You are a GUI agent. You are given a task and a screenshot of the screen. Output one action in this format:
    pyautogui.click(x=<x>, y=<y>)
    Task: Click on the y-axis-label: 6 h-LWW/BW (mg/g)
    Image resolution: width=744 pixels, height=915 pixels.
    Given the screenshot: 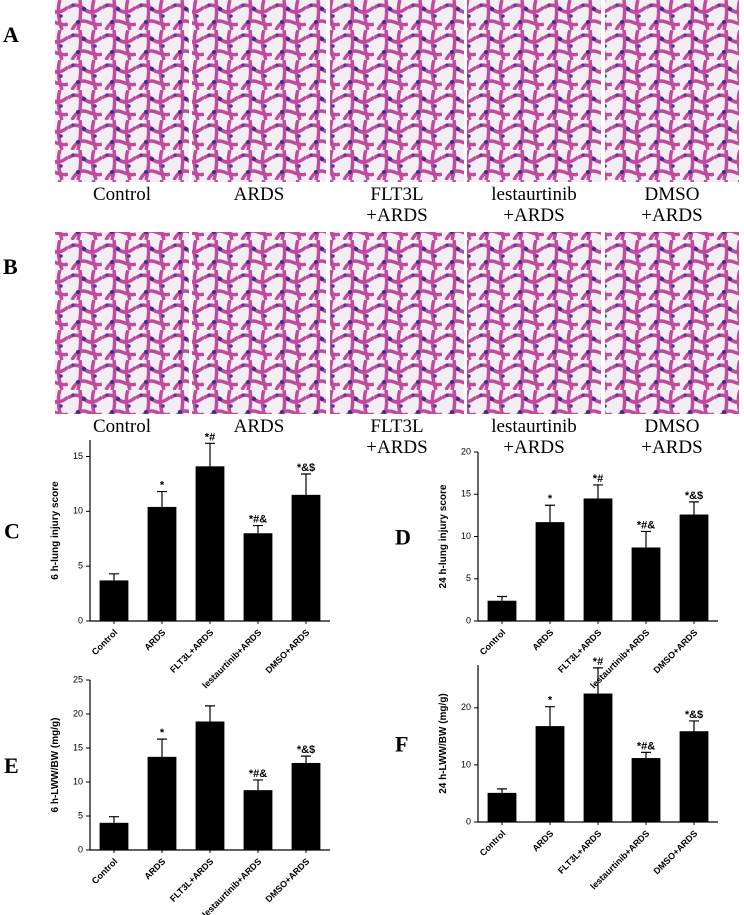 What is the action you would take?
    pyautogui.click(x=55, y=765)
    